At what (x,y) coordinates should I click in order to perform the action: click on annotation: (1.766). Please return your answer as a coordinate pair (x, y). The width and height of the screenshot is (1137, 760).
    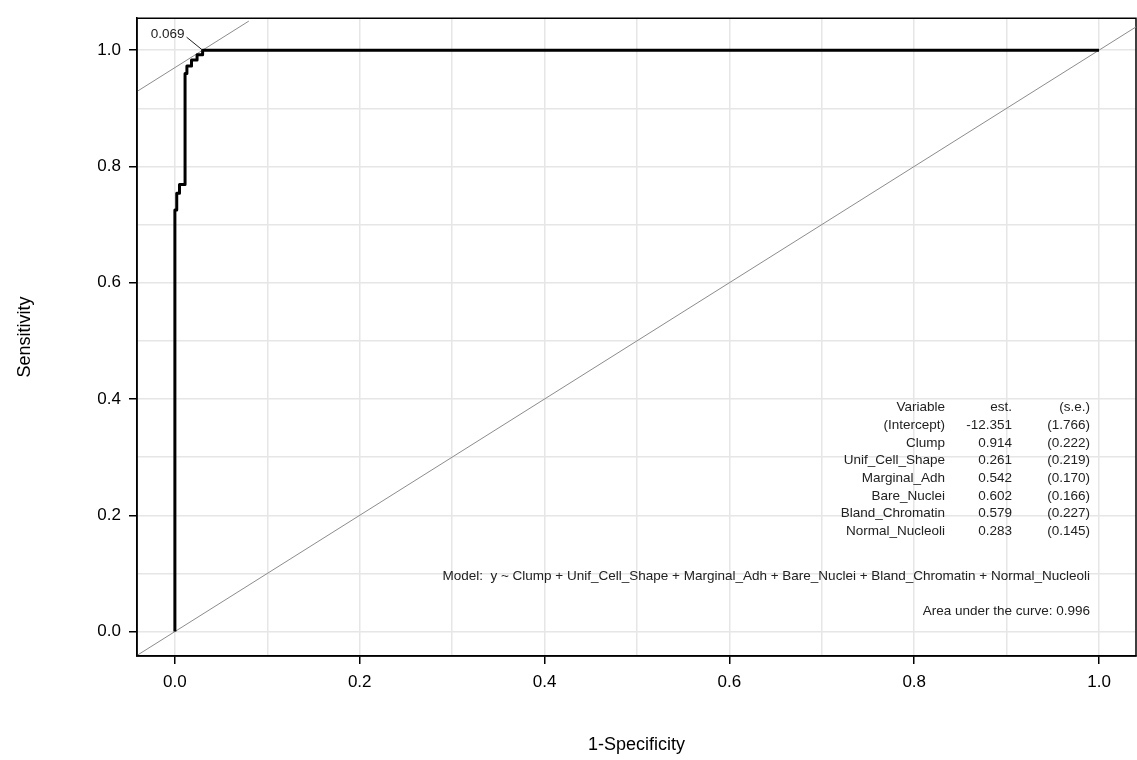
    Looking at the image, I should click on (1068, 424).